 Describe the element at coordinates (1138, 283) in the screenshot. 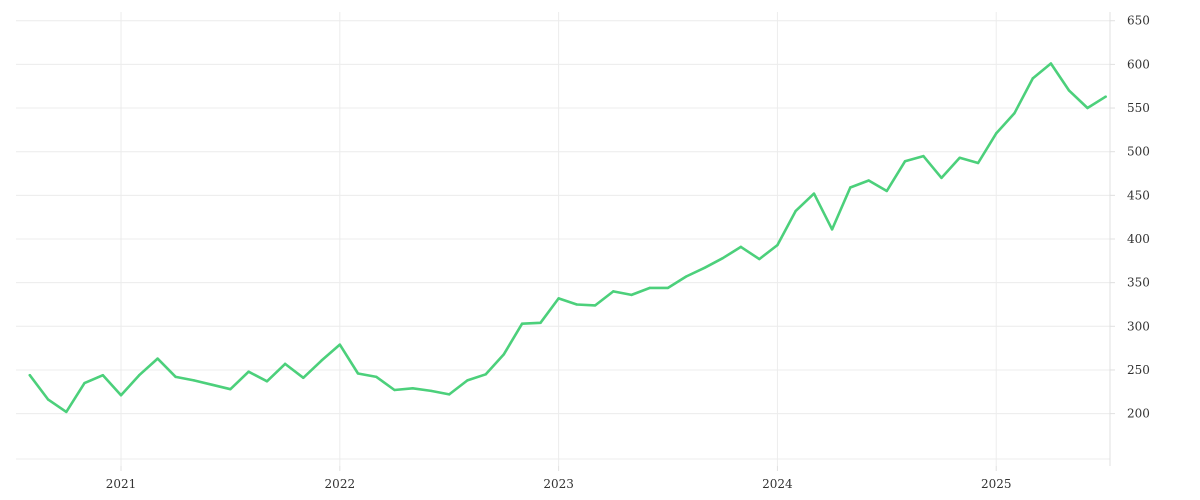

I see `y-tick-label: 350` at that location.